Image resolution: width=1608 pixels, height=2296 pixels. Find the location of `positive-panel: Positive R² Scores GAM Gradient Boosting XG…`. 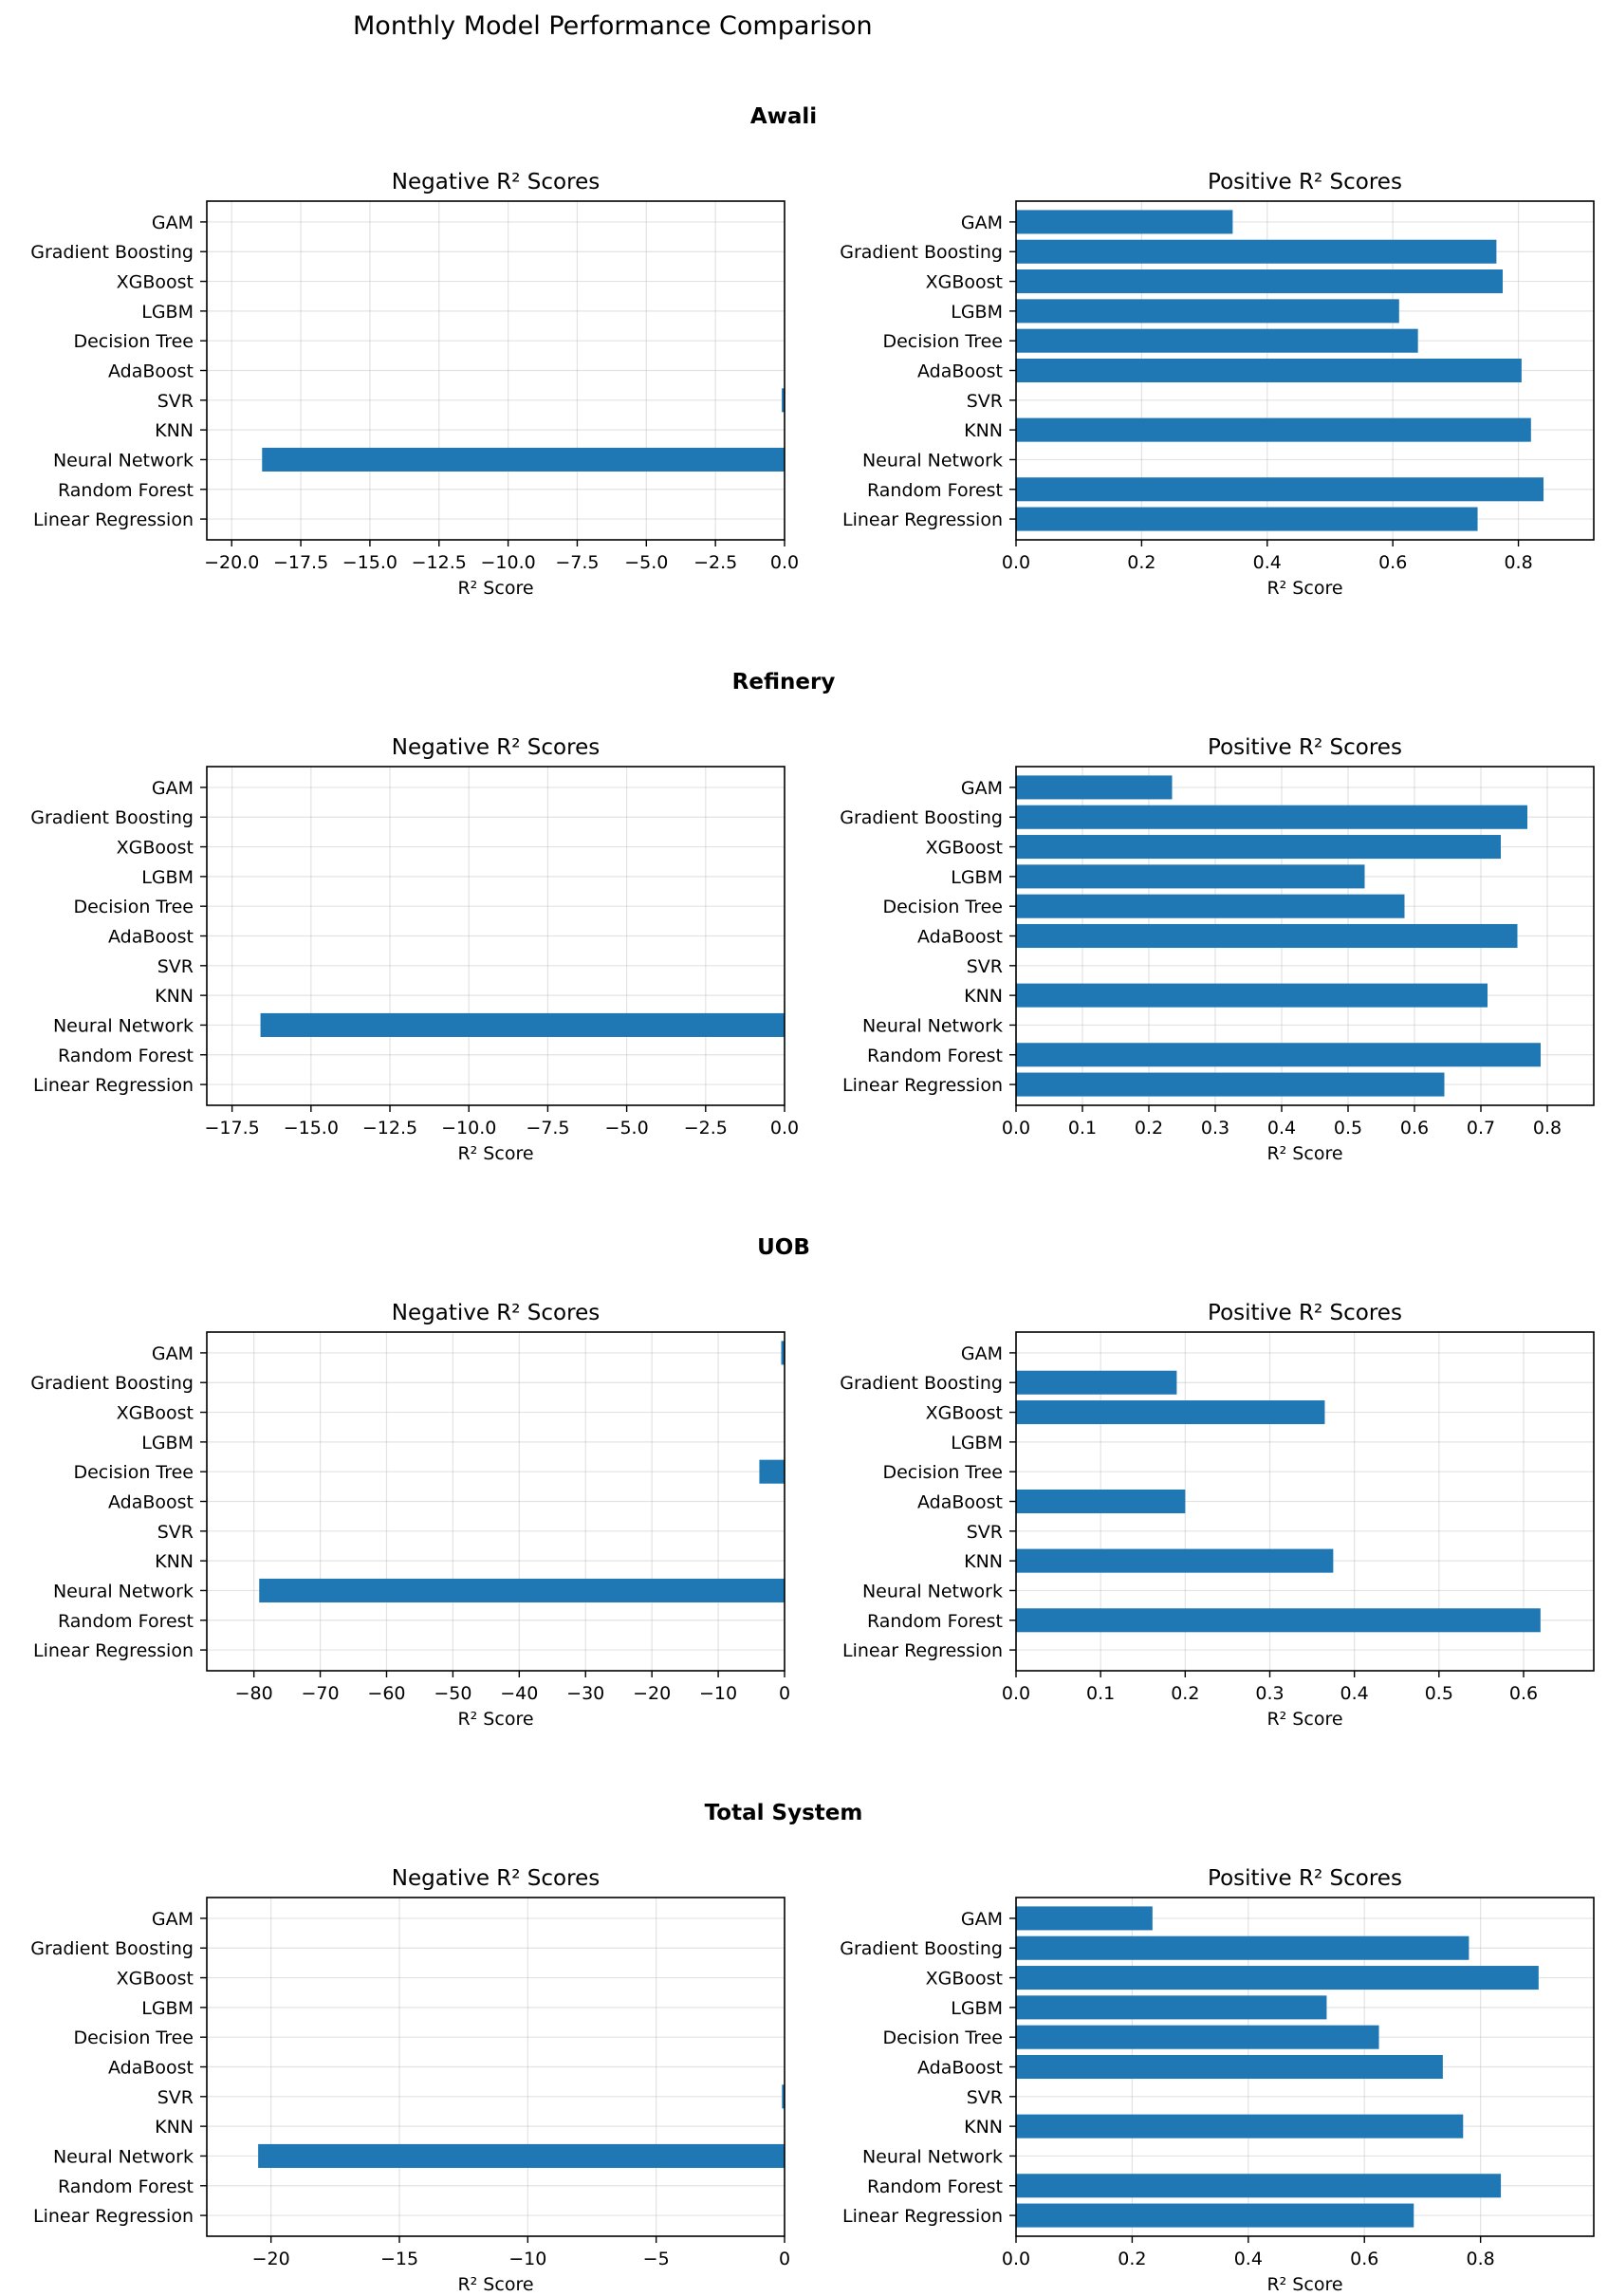

positive-panel: Positive R² Scores GAM Gradient Boosting XG… is located at coordinates (1217, 2080).